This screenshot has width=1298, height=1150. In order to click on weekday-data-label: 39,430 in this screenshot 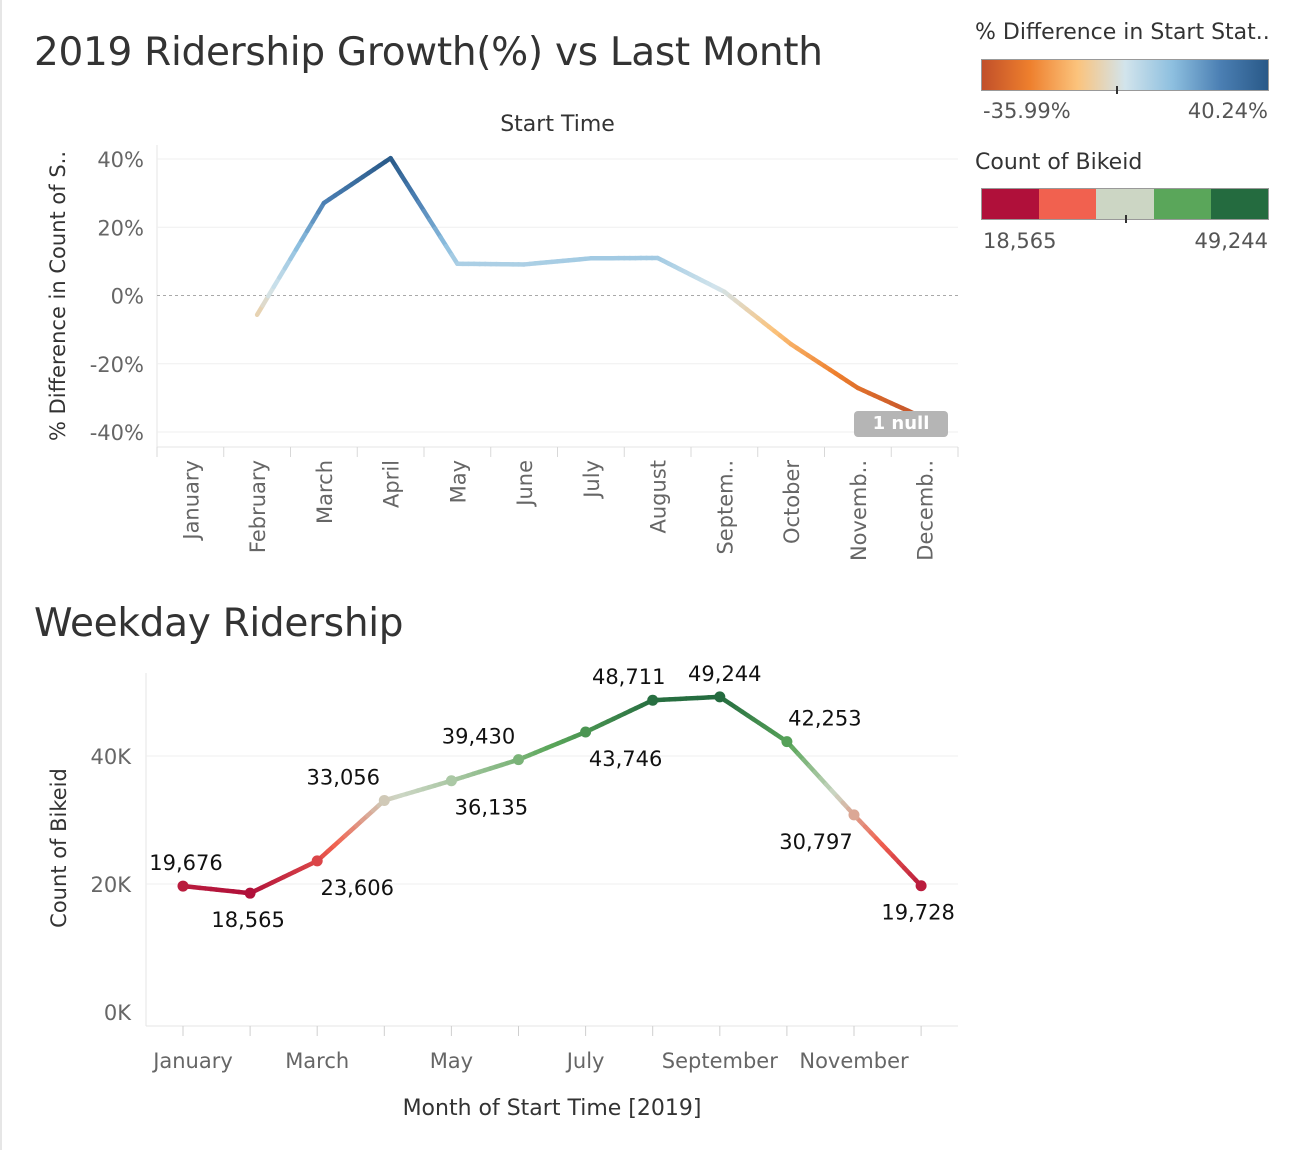, I will do `click(478, 737)`.